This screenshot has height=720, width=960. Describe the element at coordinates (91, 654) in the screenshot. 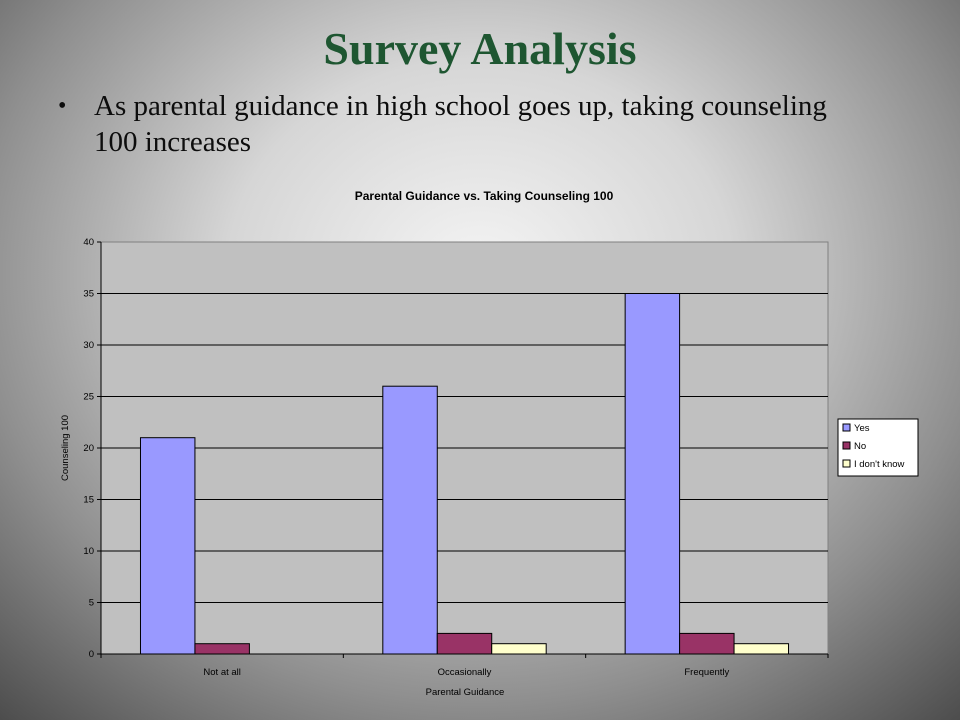

I see `y-tick-label: 0` at that location.